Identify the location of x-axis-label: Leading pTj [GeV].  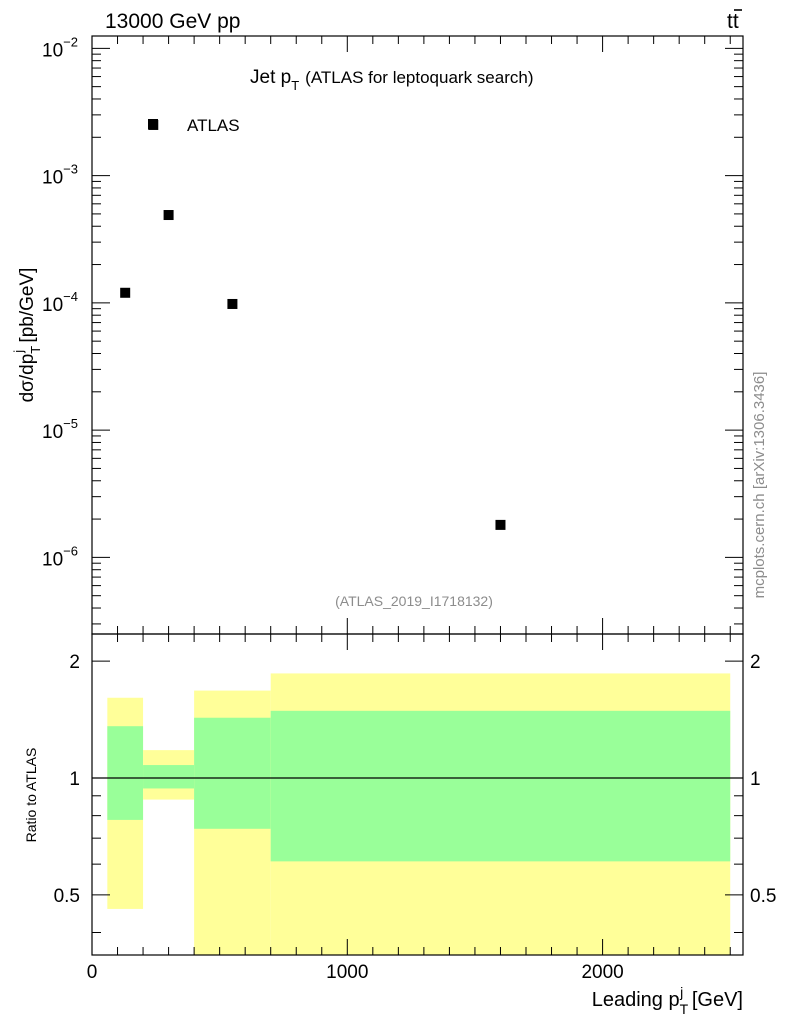
(667, 1000).